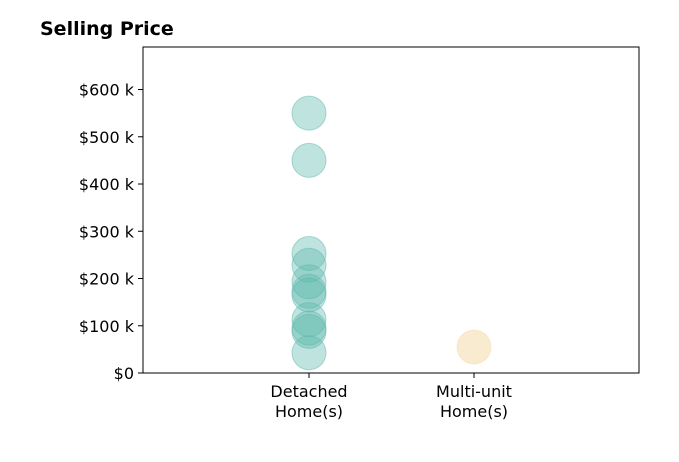 The image size is (679, 462). What do you see at coordinates (107, 231) in the screenshot?
I see `y-tick-label: $300 k` at bounding box center [107, 231].